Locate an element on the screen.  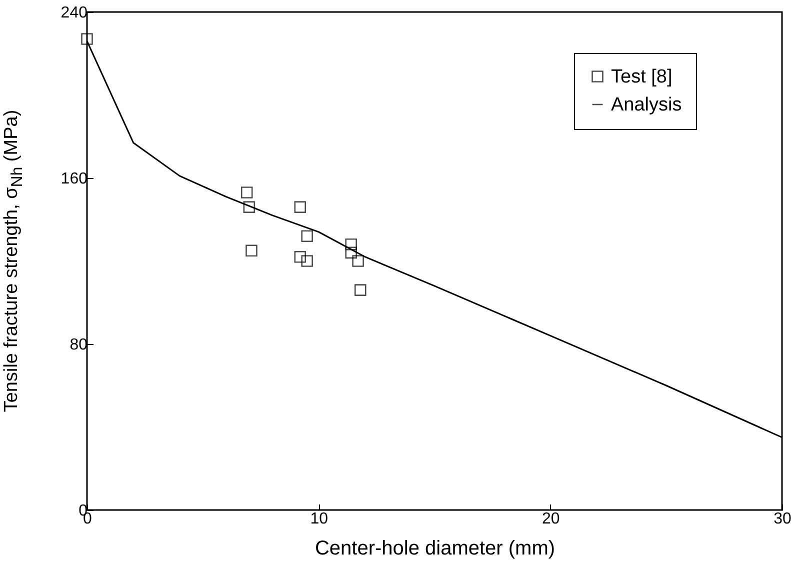
x-tick-label: 30 is located at coordinates (782, 519).